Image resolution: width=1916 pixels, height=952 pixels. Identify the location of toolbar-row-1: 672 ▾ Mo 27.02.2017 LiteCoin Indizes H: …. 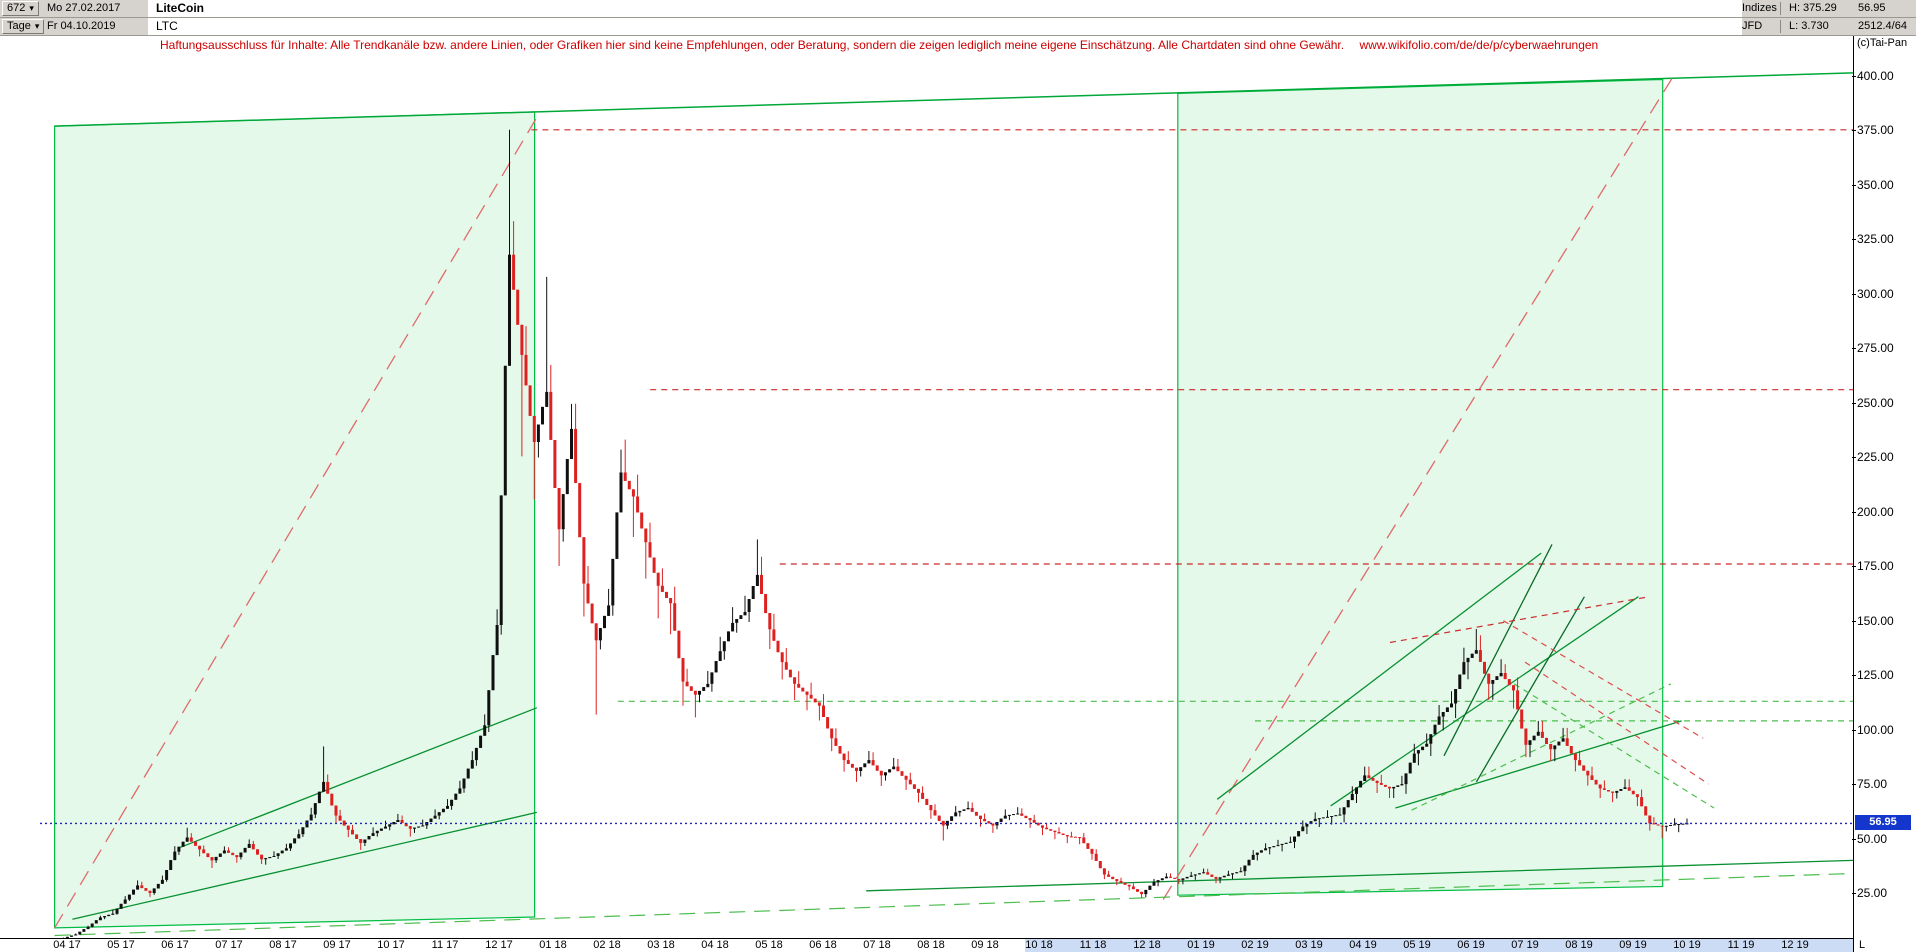
(958, 9).